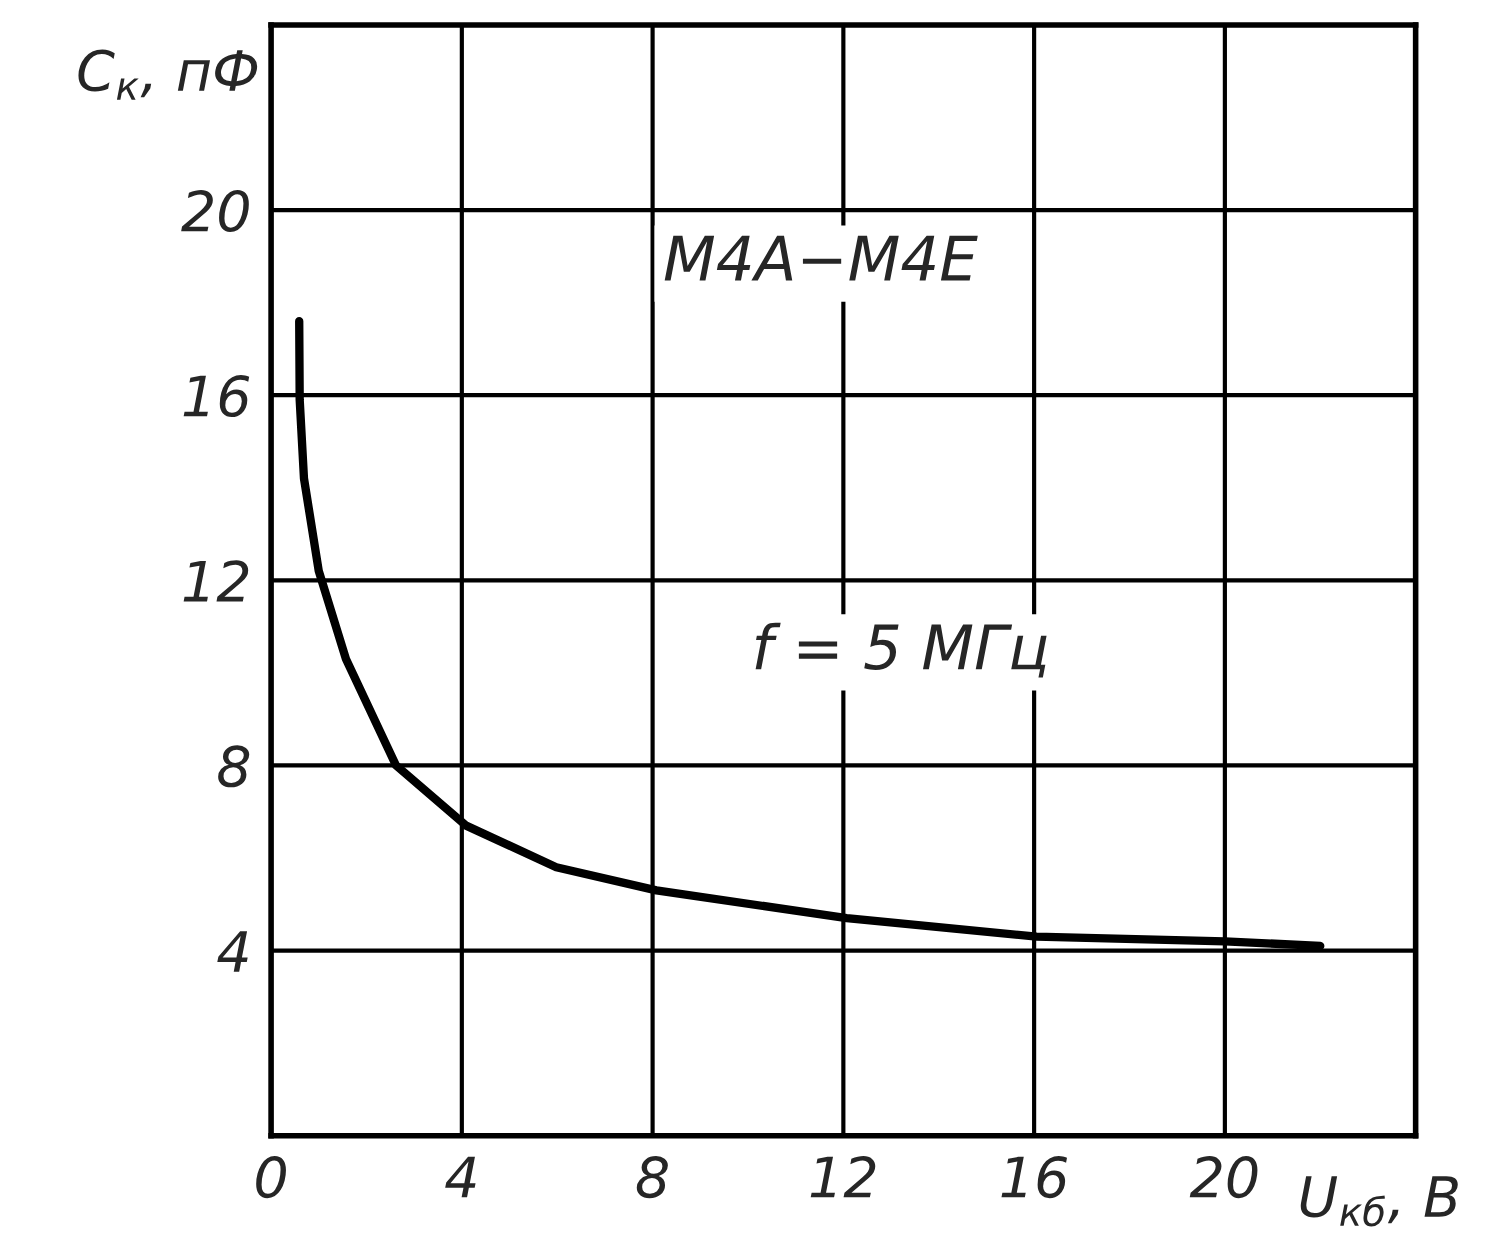 The height and width of the screenshot is (1248, 1506). I want to click on y-tick-label: 20, so click(215, 210).